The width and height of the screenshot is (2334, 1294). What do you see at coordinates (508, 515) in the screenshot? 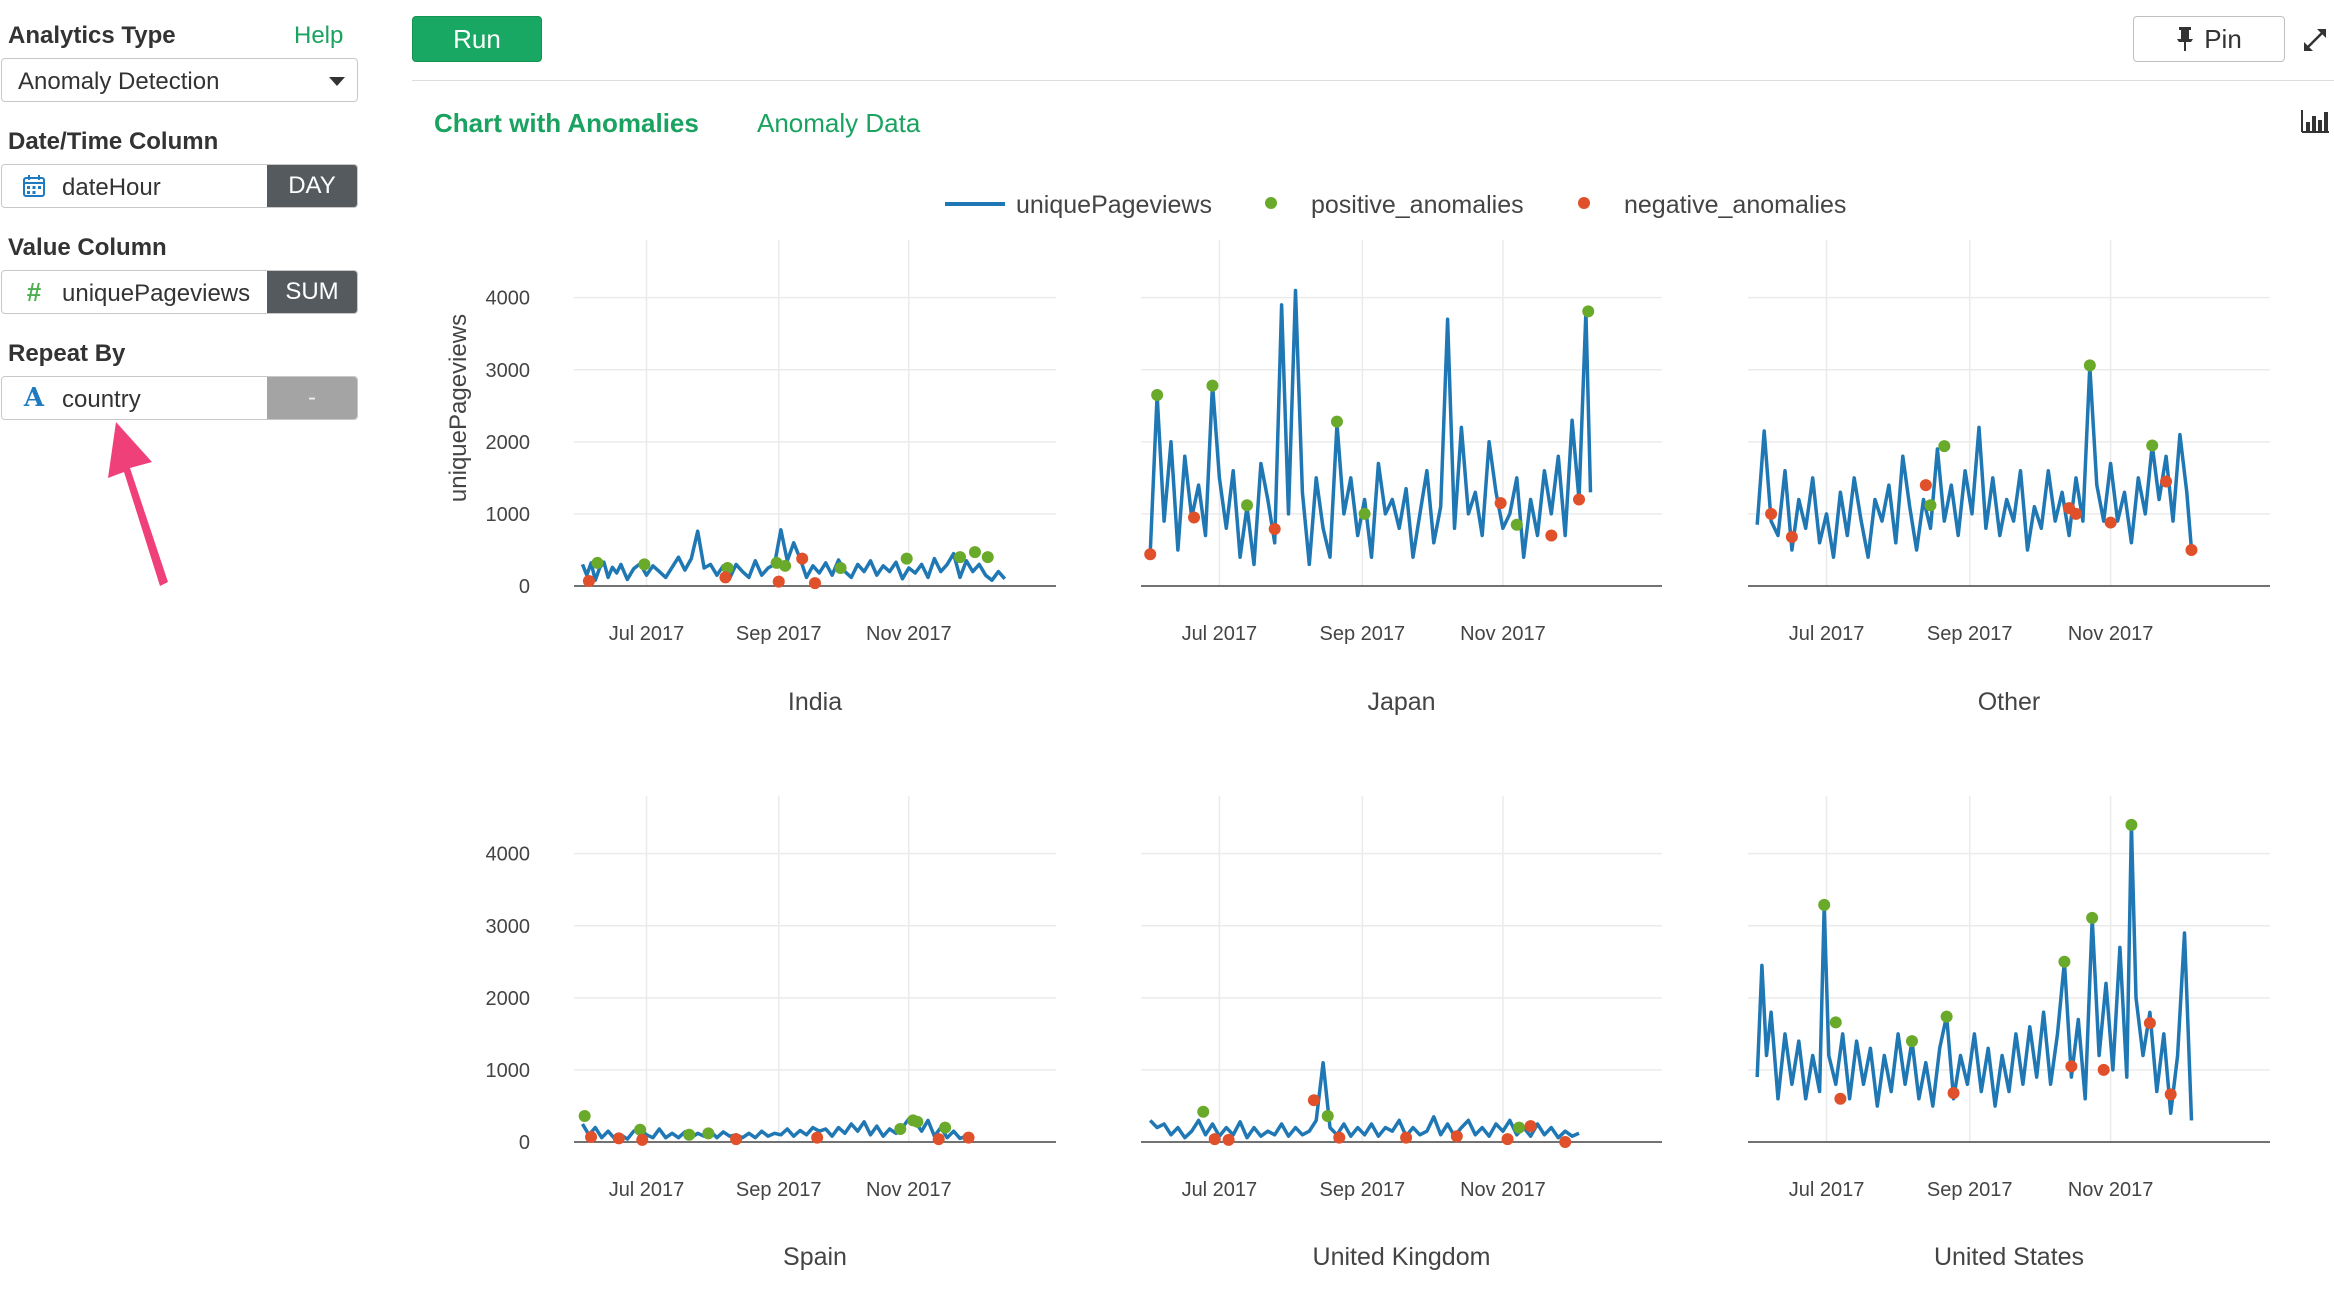
I see `y-tick-label: 1000` at bounding box center [508, 515].